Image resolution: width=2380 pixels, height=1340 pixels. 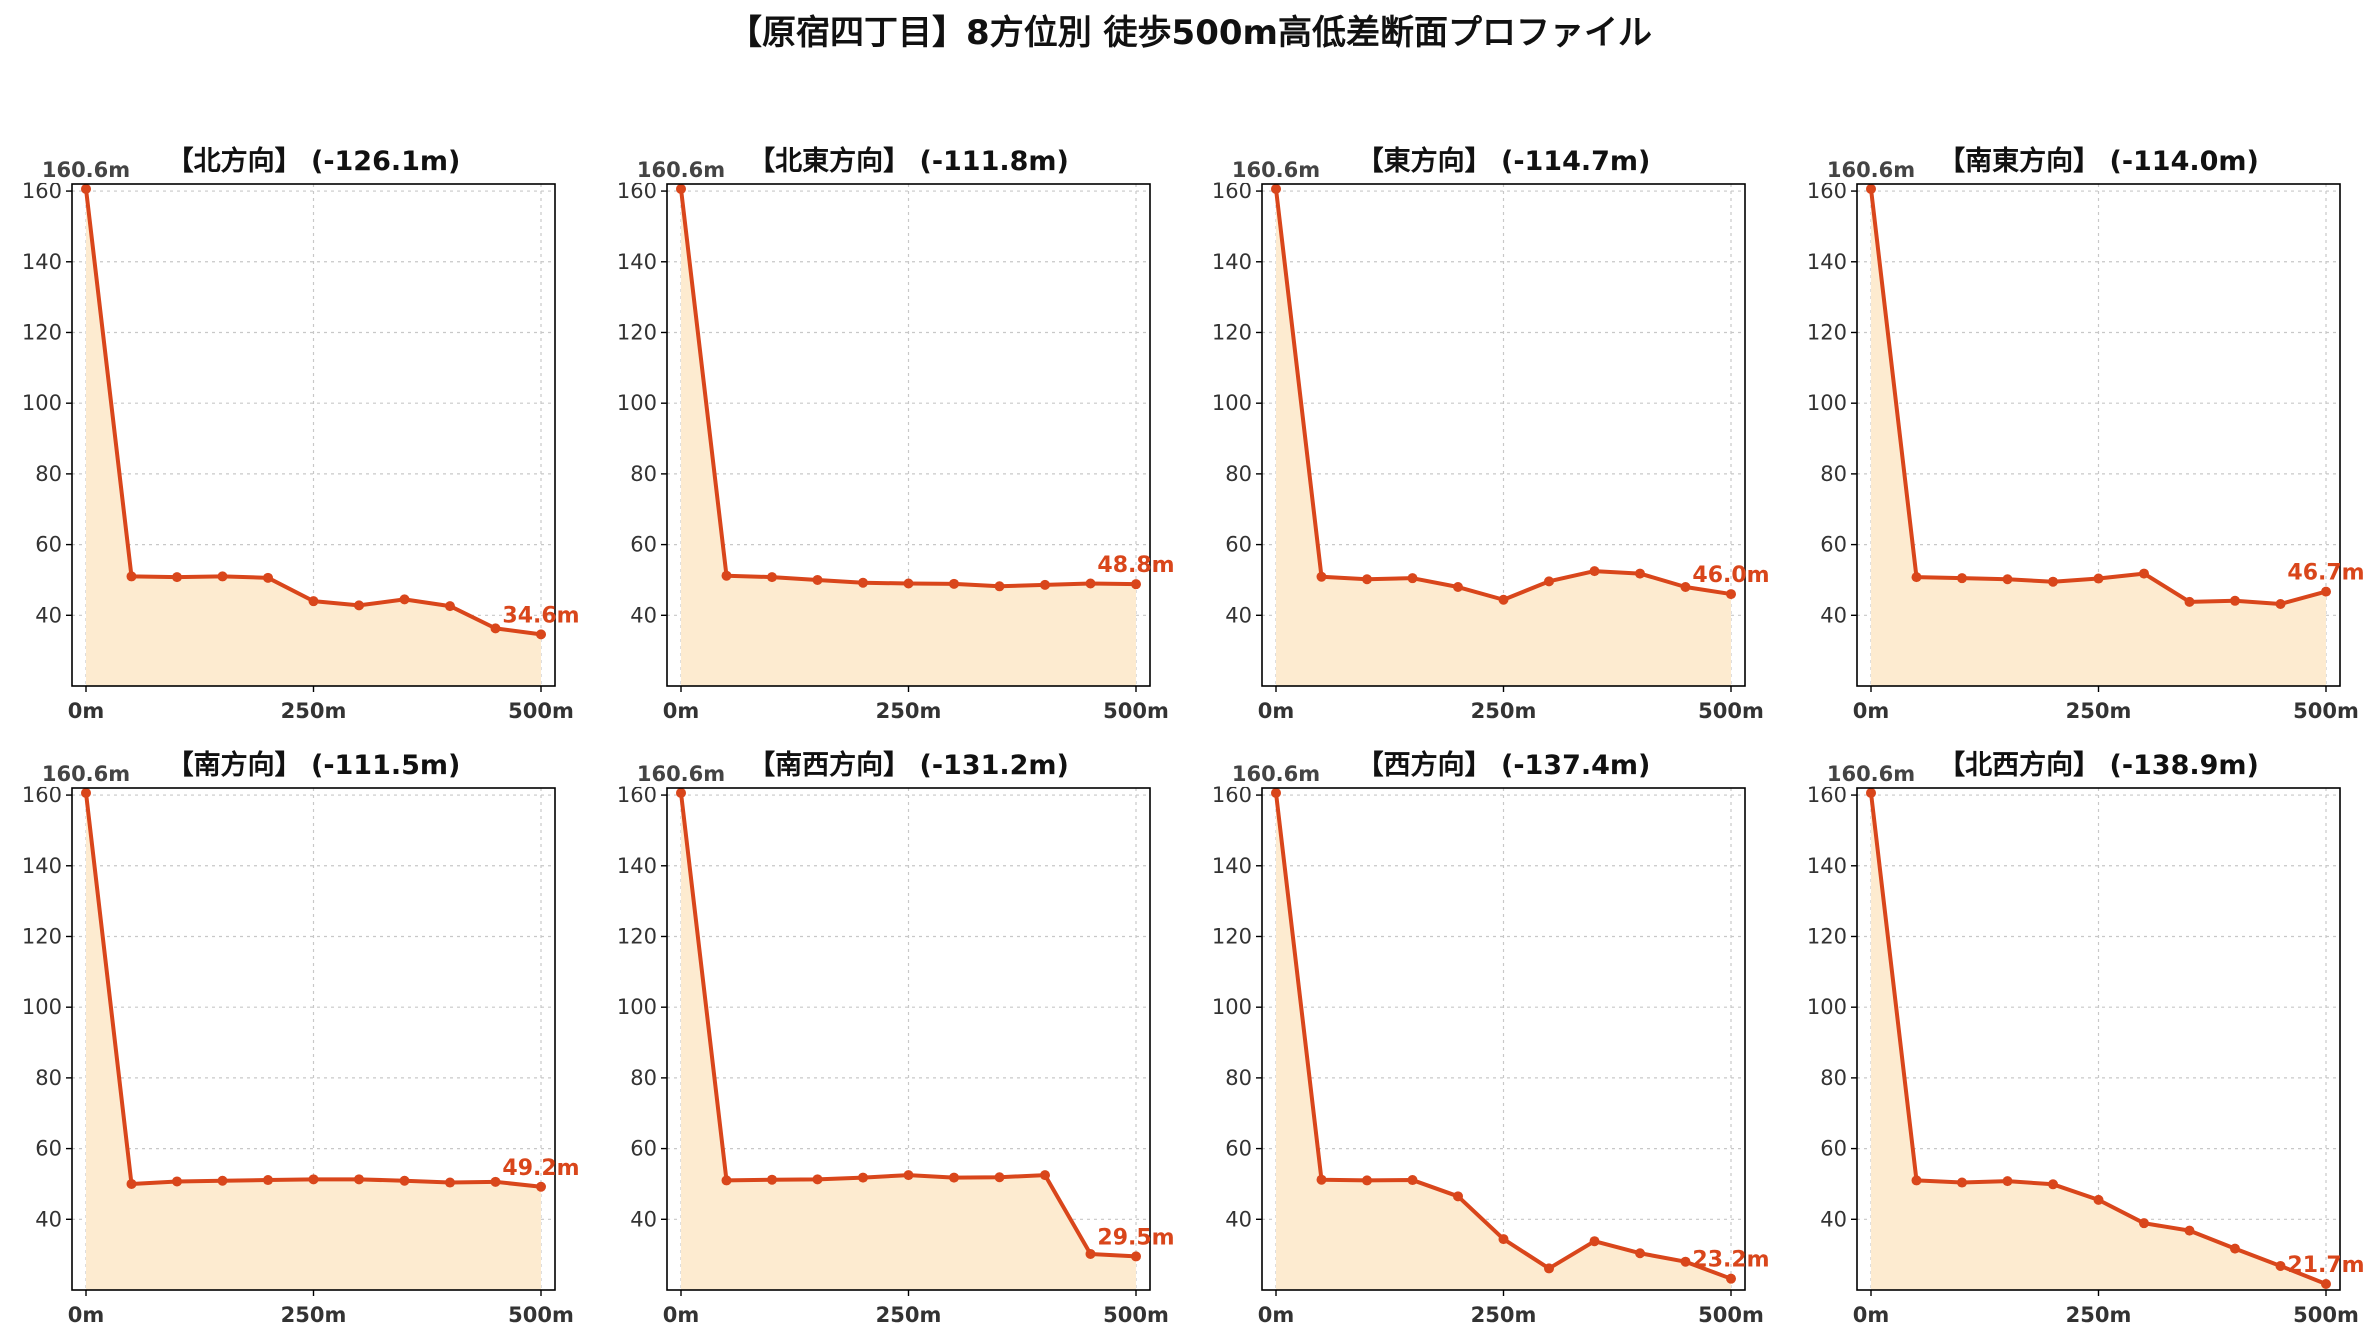 I want to click on y-tick-label: 120, so click(x=1232, y=332).